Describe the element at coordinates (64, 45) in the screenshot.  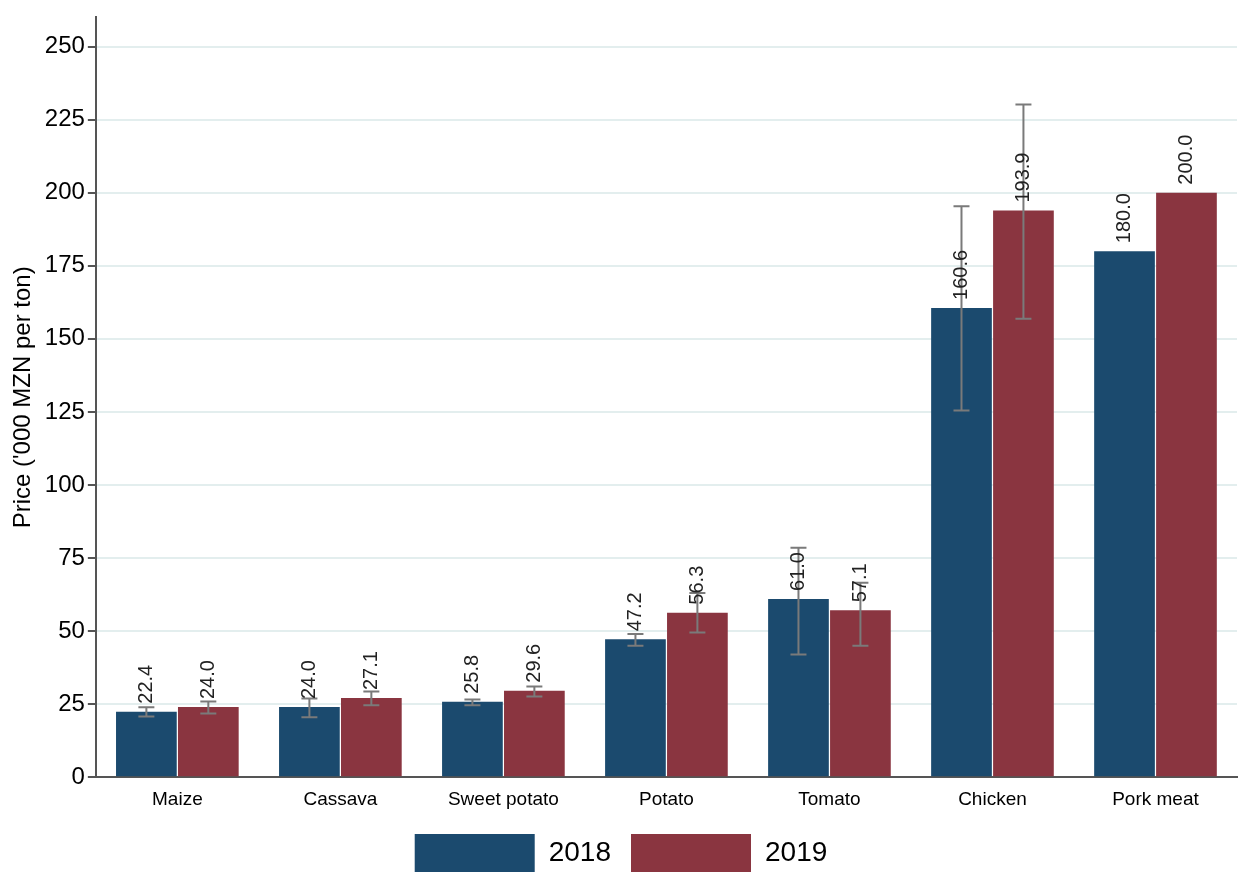
I see `y-tick-label: 250` at that location.